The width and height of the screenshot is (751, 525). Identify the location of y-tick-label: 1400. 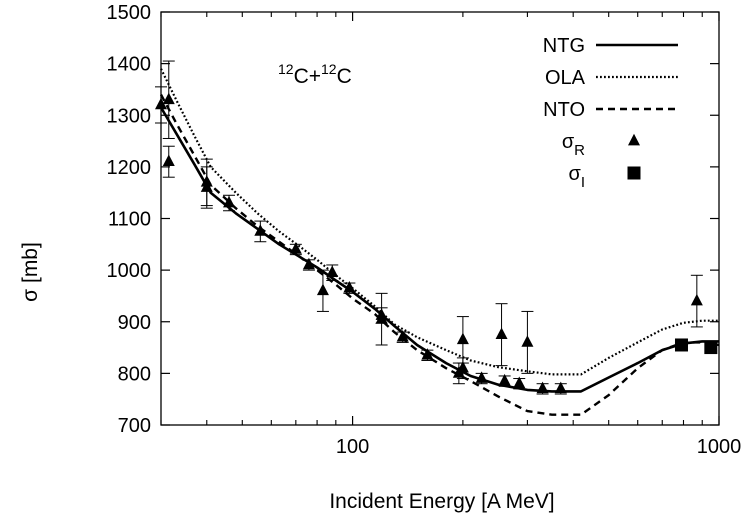
(129, 65).